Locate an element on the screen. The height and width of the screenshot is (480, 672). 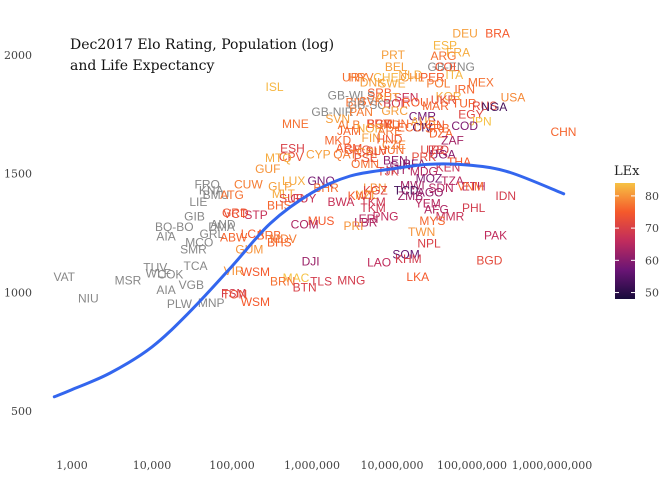
point-label-ita: ITA is located at coordinates (454, 75).